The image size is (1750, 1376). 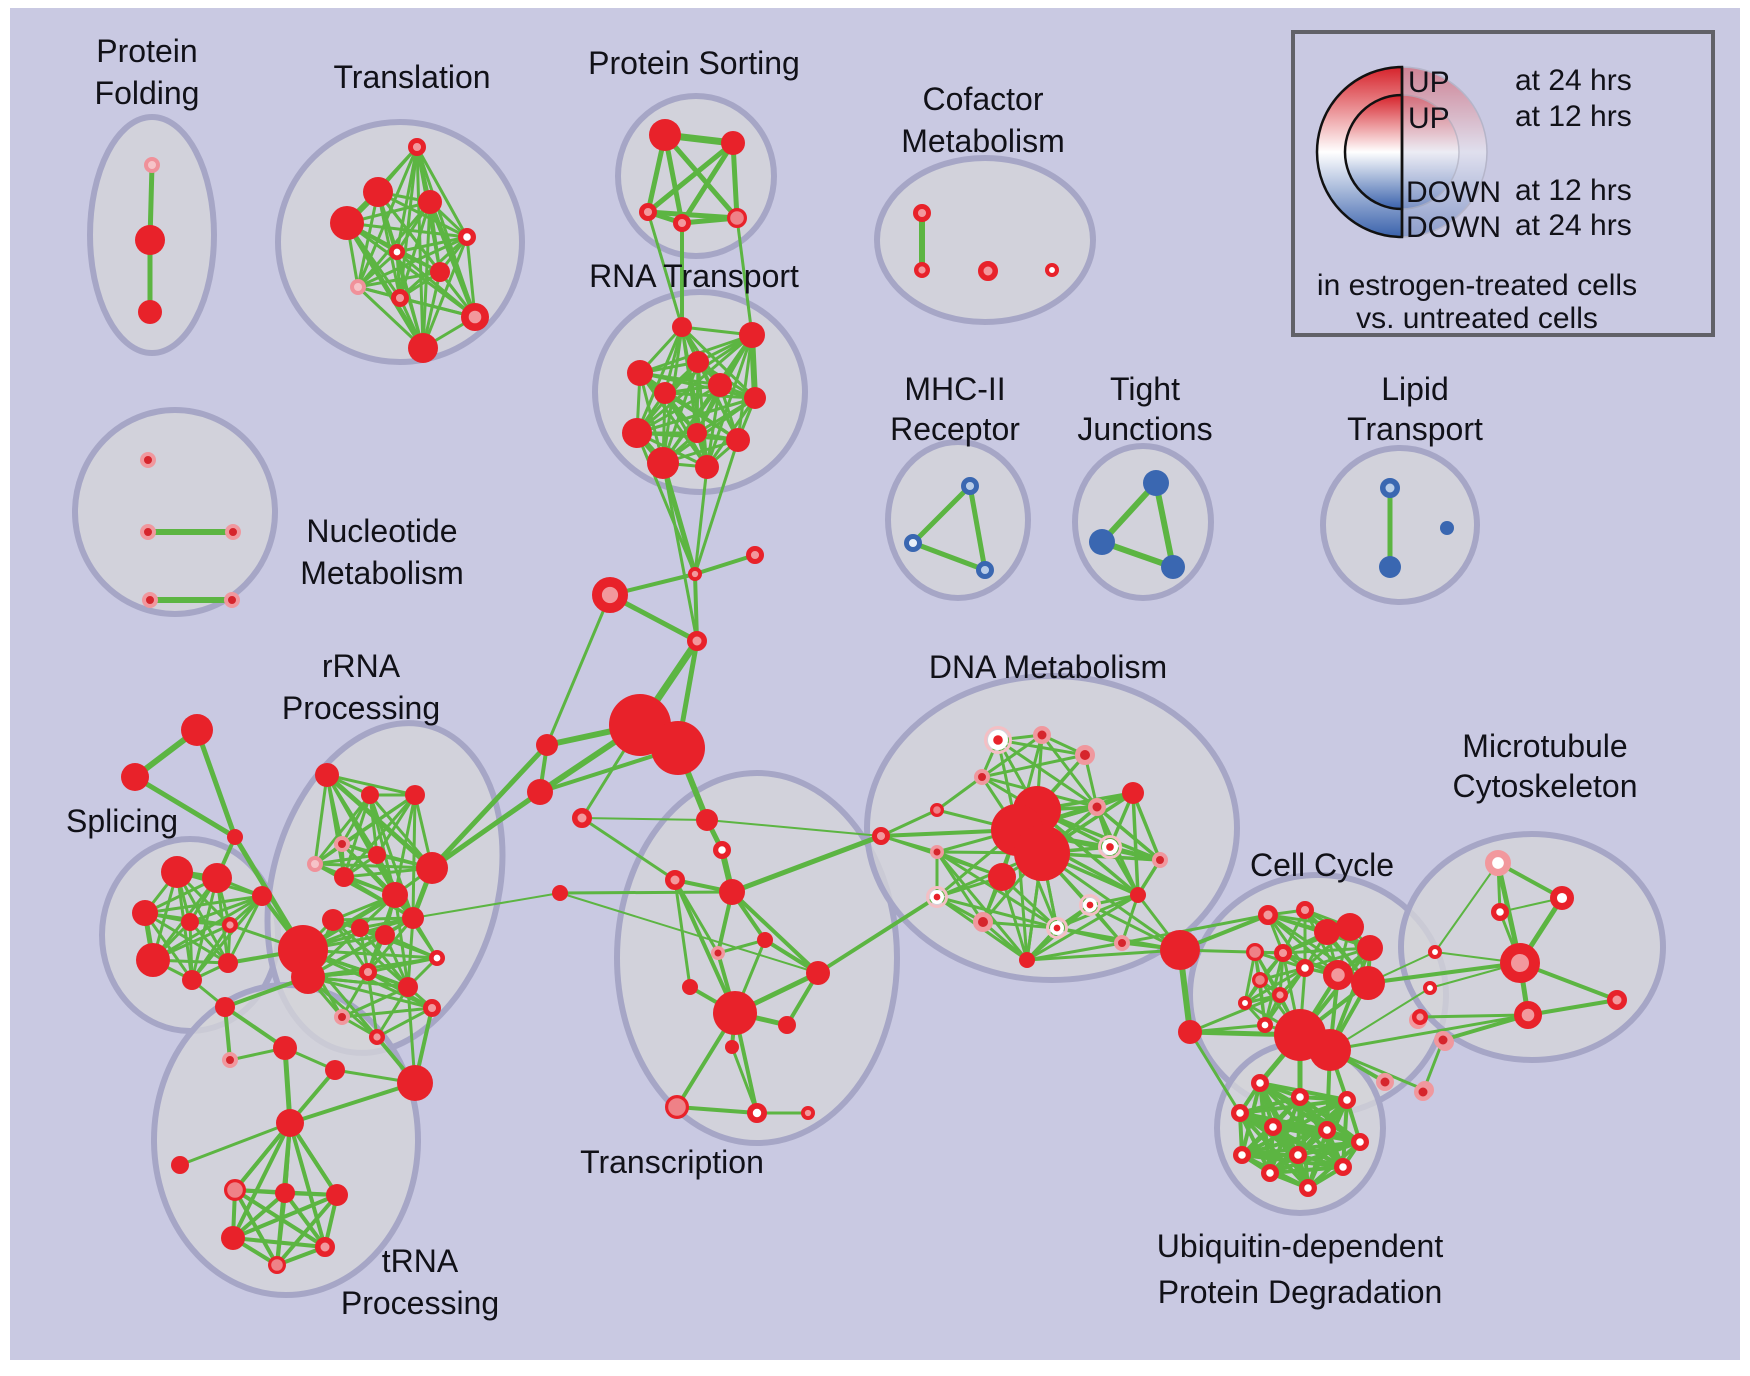 What do you see at coordinates (984, 569) in the screenshot?
I see `node-mh3` at bounding box center [984, 569].